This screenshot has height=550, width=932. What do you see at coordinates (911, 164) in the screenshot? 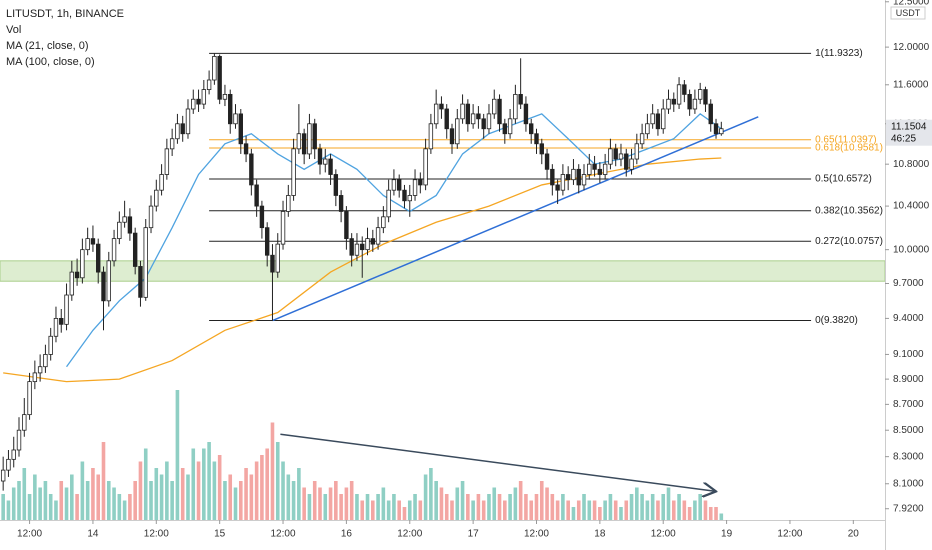
I see `y-tick-label: 10.8000` at bounding box center [911, 164].